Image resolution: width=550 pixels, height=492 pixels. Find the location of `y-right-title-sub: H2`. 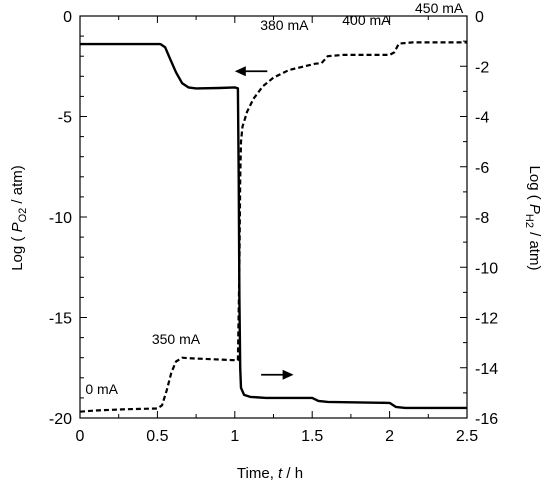

y-right-title-sub: H2 is located at coordinates (529, 221).